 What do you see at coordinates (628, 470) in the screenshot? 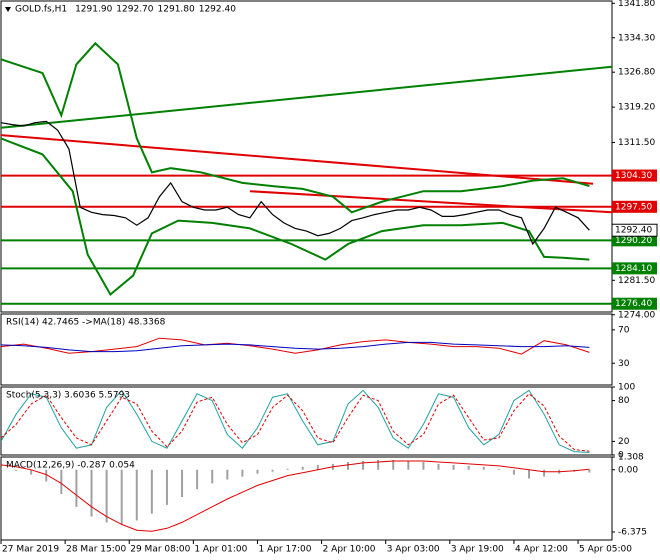
I see `y-tick-label: 0.00` at bounding box center [628, 470].